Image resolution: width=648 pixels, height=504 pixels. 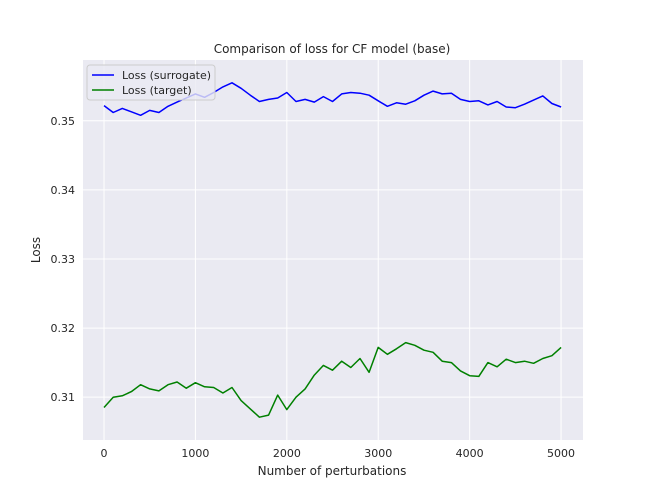 What do you see at coordinates (470, 453) in the screenshot?
I see `x-tick-label: 4000` at bounding box center [470, 453].